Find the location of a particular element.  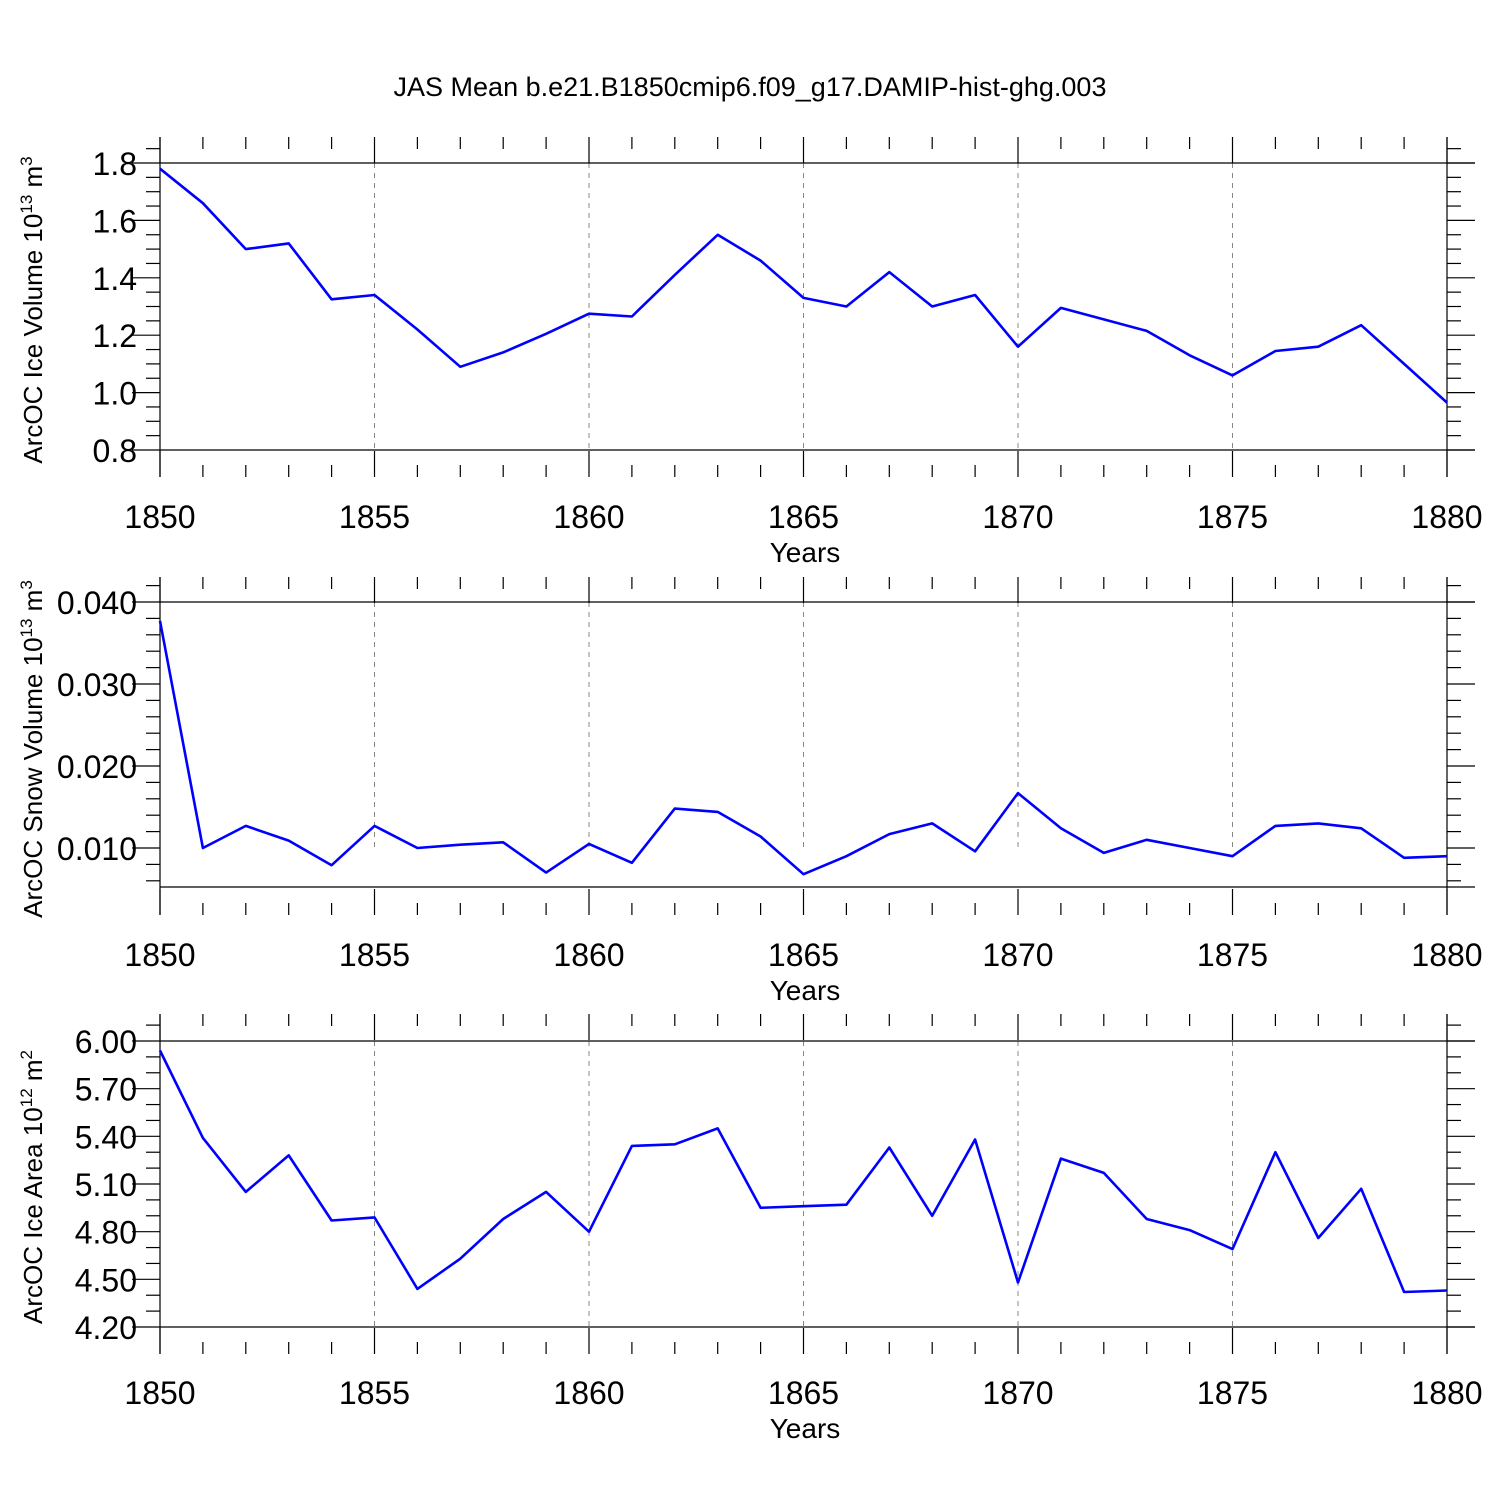

y-tick-label: 5.10 is located at coordinates (106, 1185).